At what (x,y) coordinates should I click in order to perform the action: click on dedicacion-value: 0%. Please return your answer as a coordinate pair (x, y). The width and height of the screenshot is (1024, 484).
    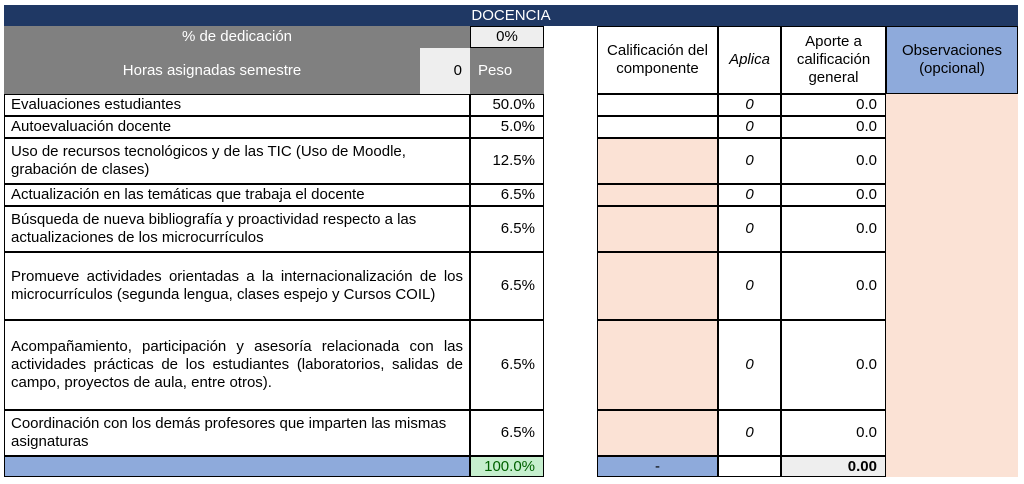
    Looking at the image, I should click on (507, 37).